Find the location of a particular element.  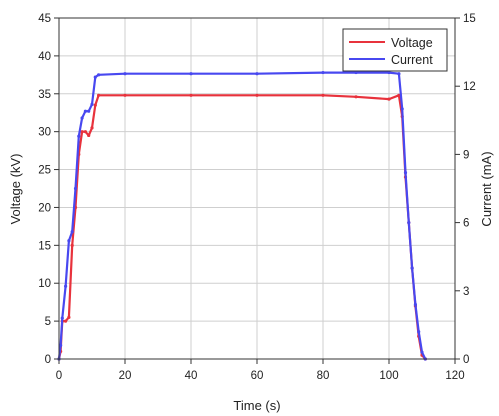

y-left-tick-label: 25 is located at coordinates (44, 171).